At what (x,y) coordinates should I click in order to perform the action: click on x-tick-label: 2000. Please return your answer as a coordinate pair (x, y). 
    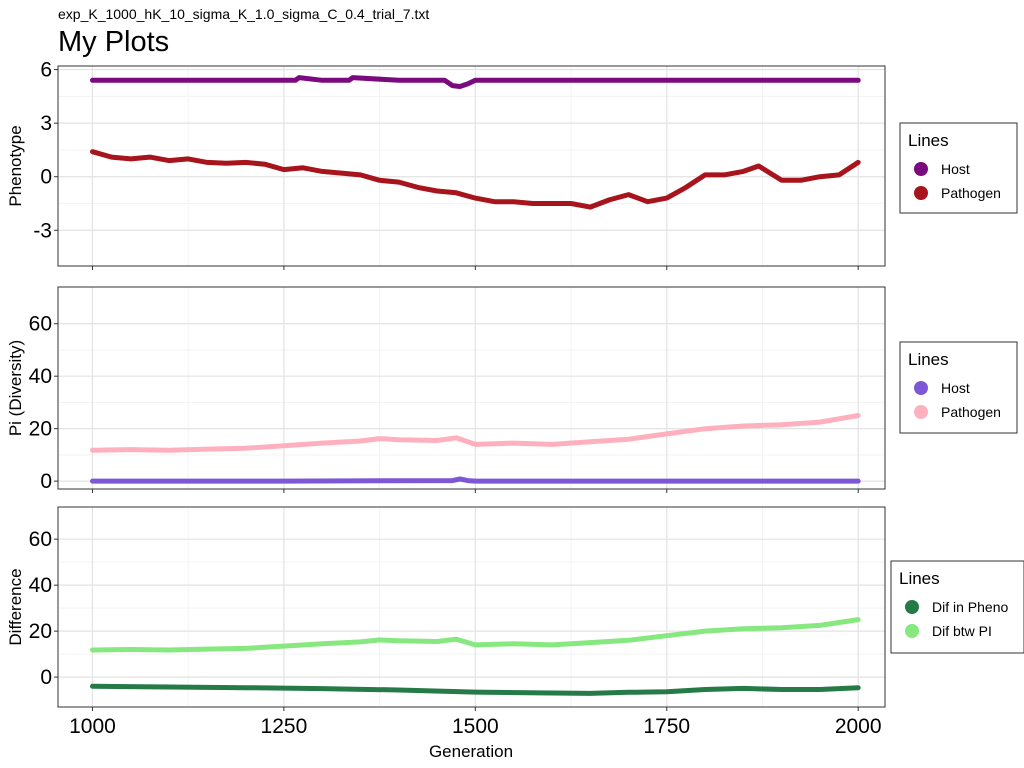
    Looking at the image, I should click on (858, 726).